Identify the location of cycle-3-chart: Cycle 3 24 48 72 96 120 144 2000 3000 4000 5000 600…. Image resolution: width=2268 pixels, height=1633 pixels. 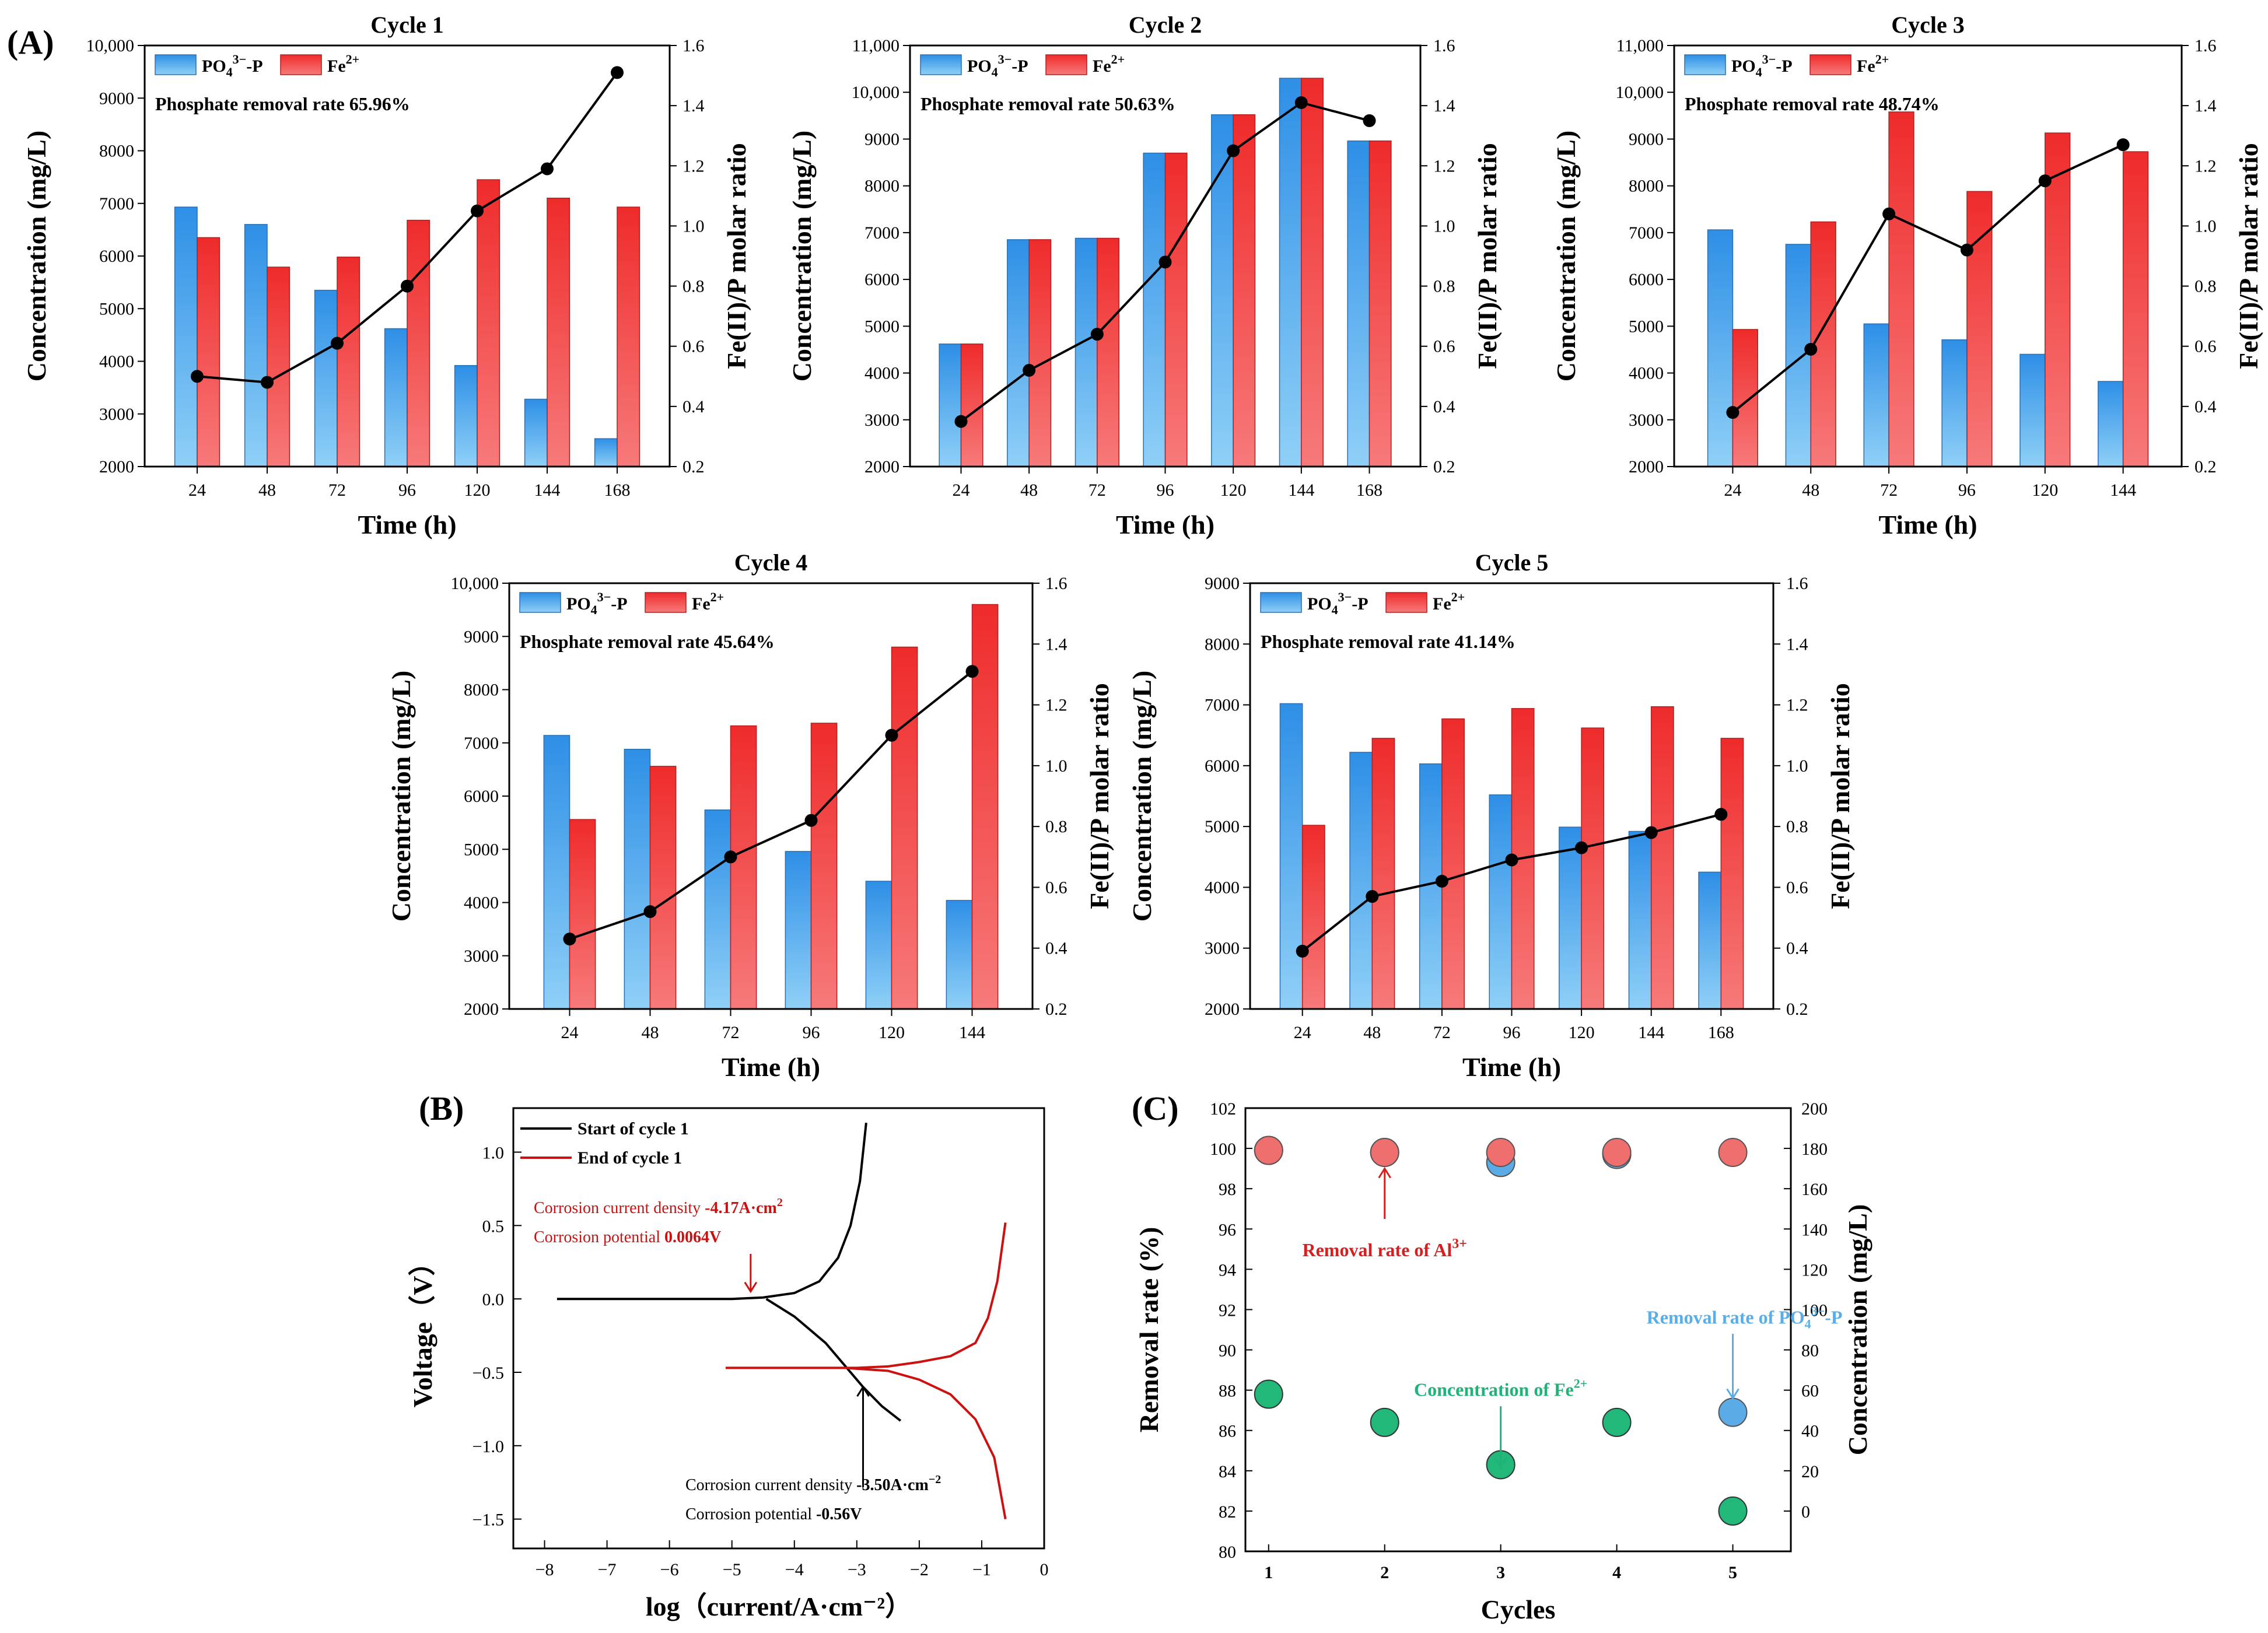
(1907, 275).